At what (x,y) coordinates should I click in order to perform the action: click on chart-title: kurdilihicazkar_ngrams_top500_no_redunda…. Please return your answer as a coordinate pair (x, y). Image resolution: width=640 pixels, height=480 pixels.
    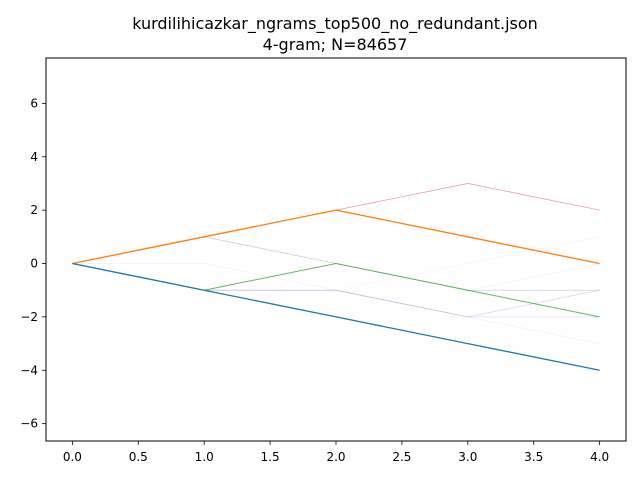
    Looking at the image, I should click on (335, 24).